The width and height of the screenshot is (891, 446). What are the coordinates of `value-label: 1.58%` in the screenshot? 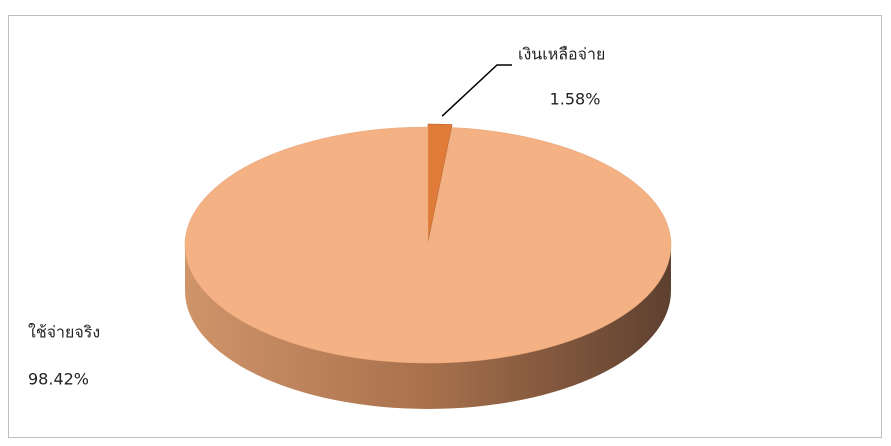 It's located at (575, 99).